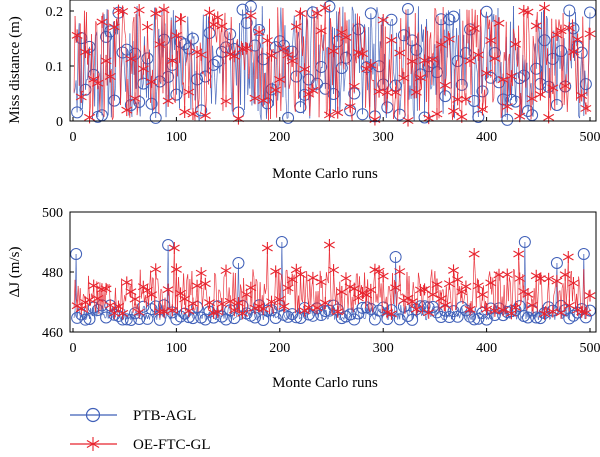 Image resolution: width=600 pixels, height=457 pixels. What do you see at coordinates (279, 348) in the screenshot?
I see `x-tick-label: 200` at bounding box center [279, 348].